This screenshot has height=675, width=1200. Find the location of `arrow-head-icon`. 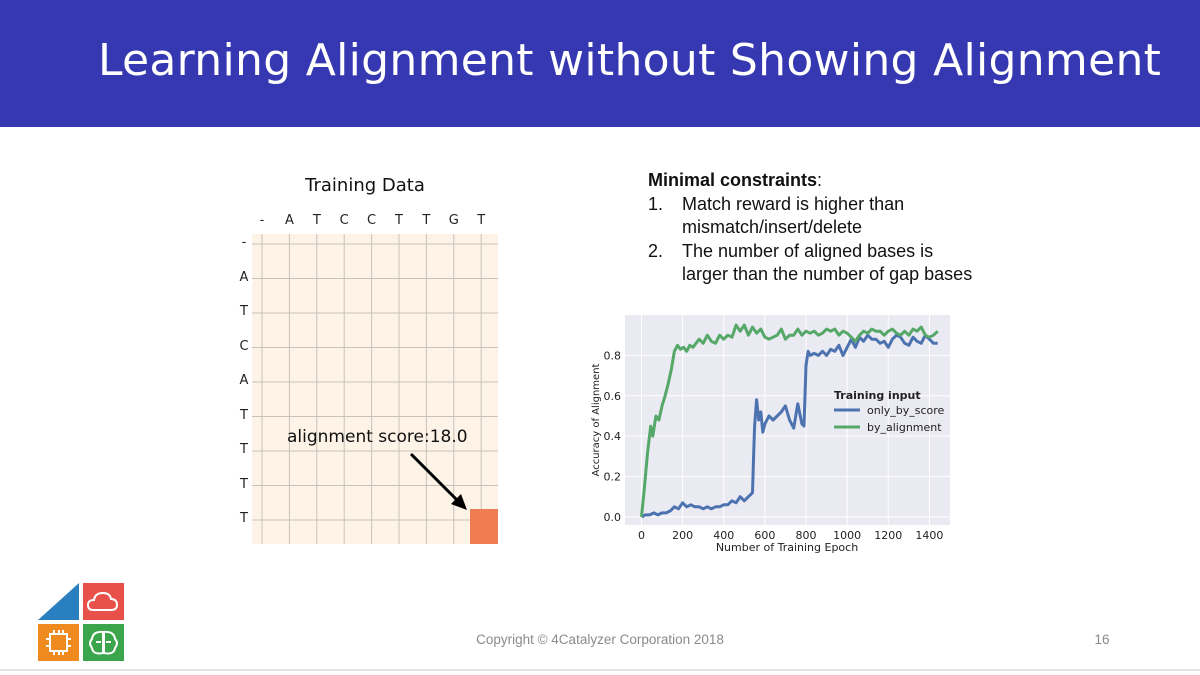

arrow-head-icon is located at coordinates (459, 502).